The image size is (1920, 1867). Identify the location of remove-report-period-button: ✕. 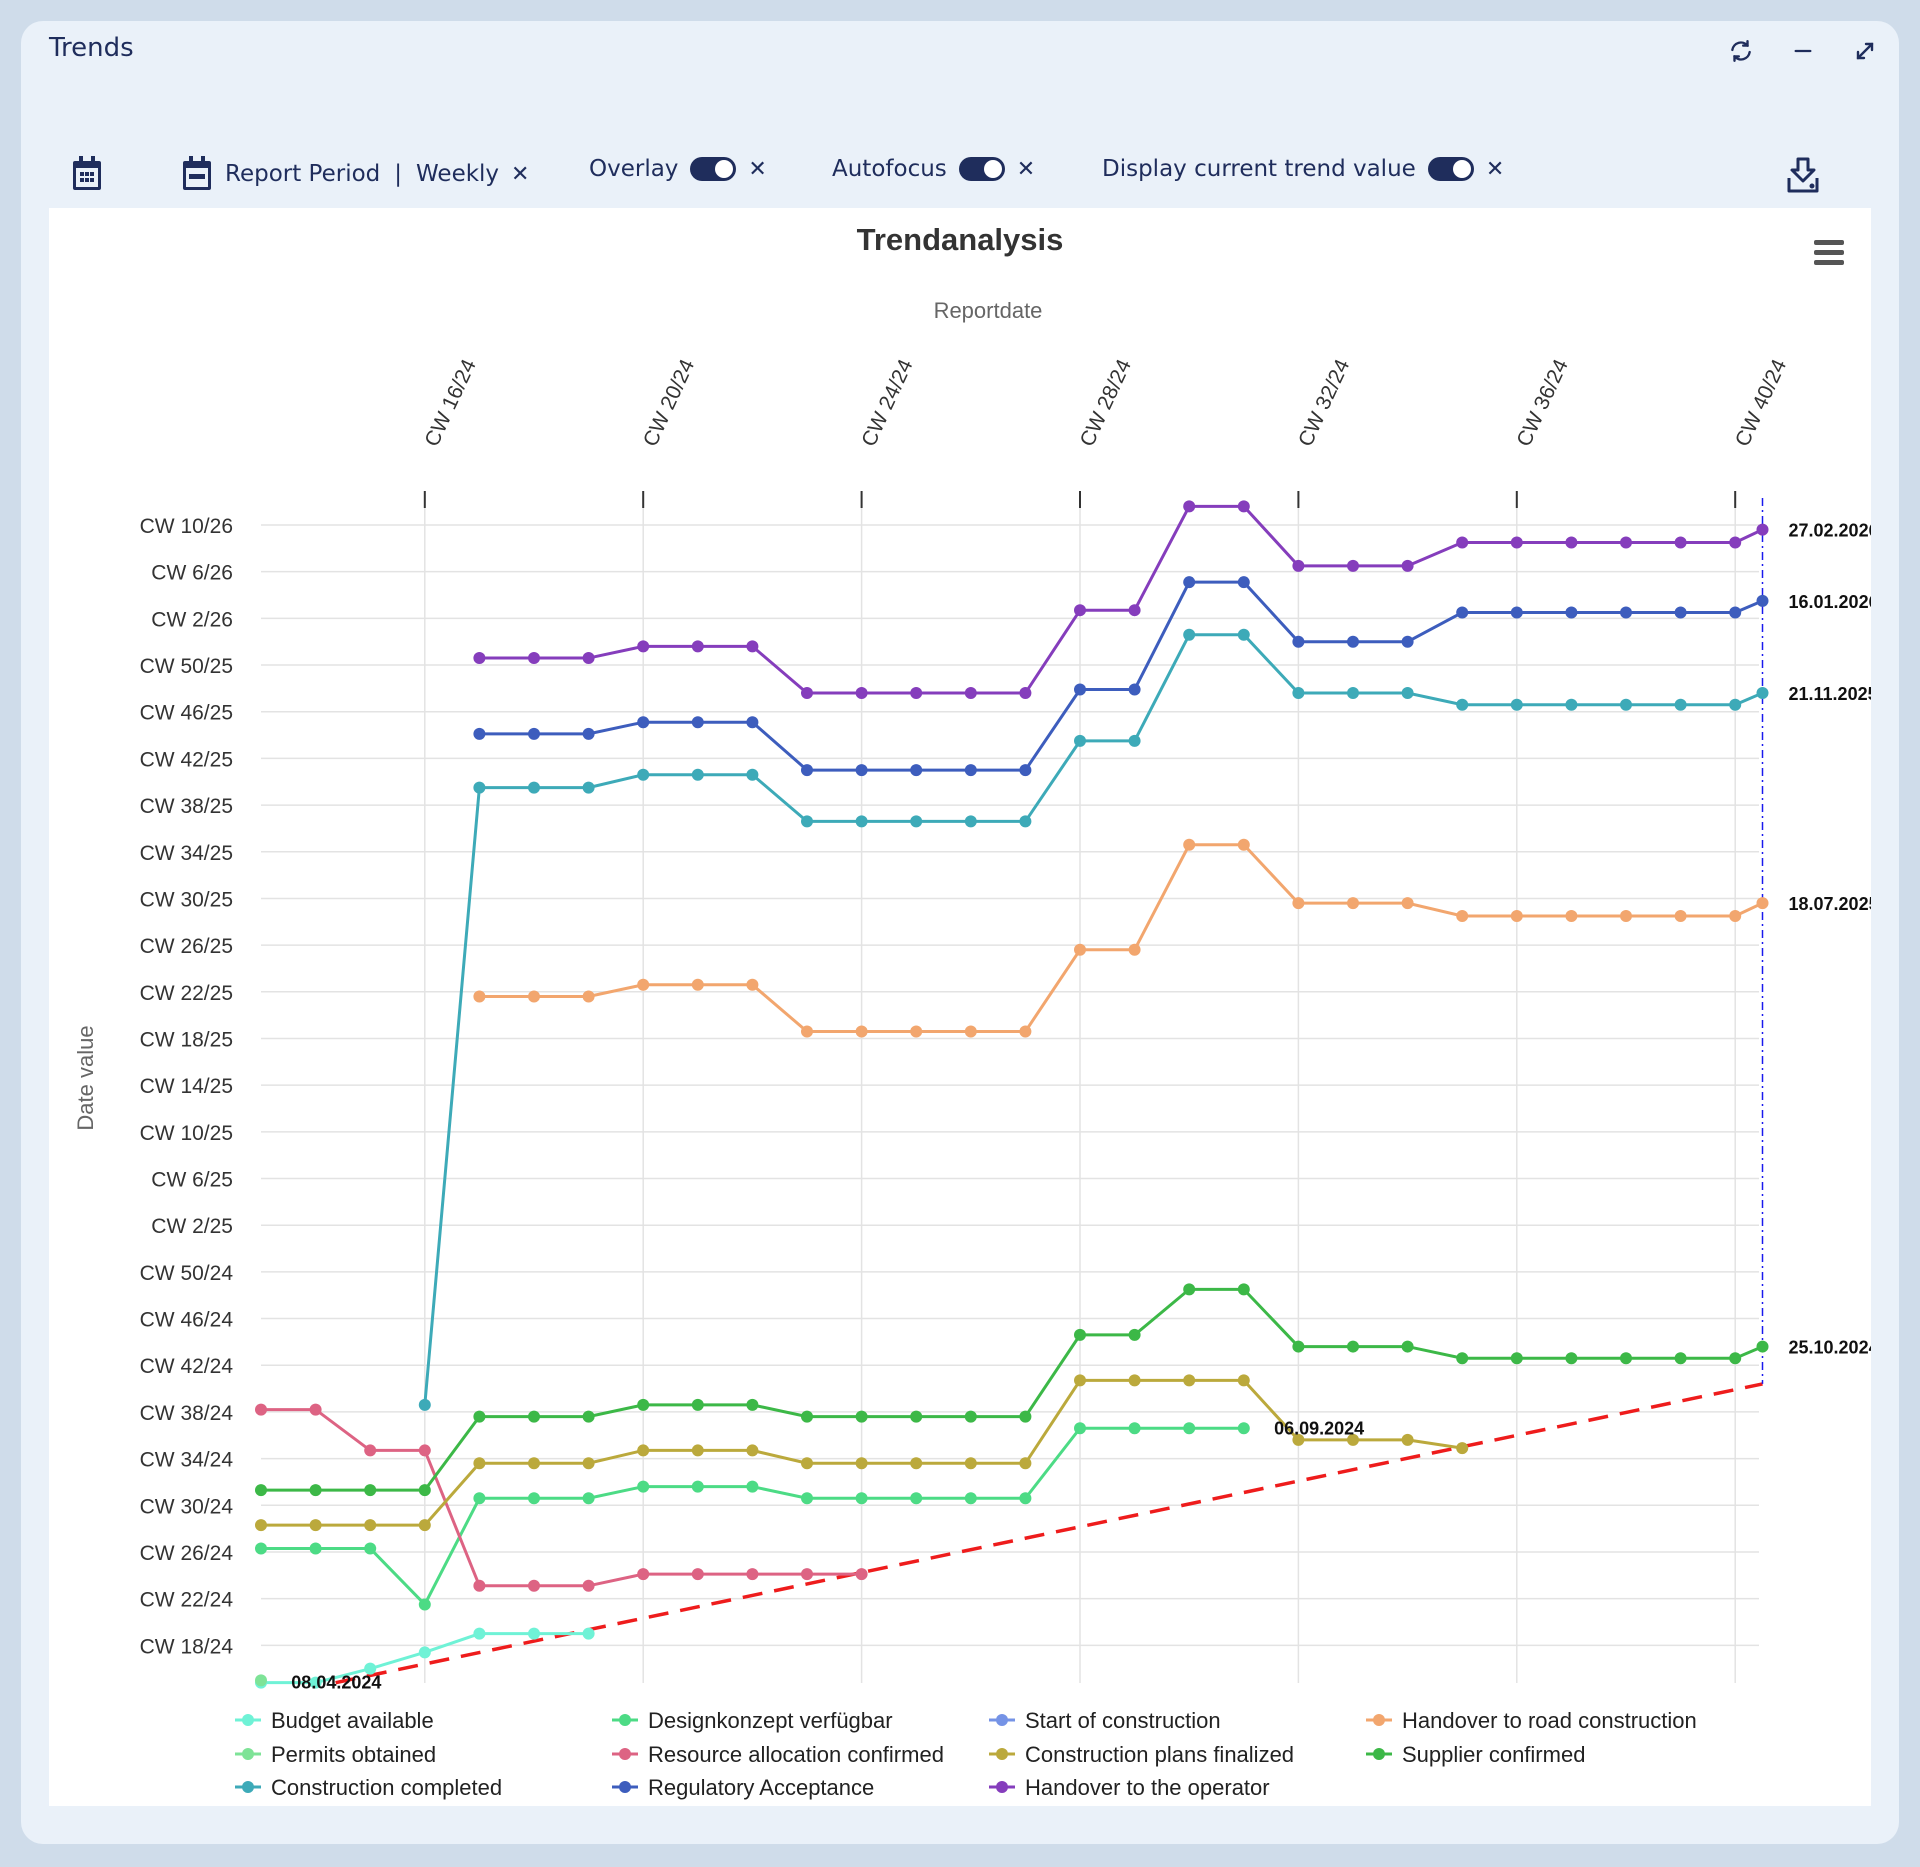
(520, 174).